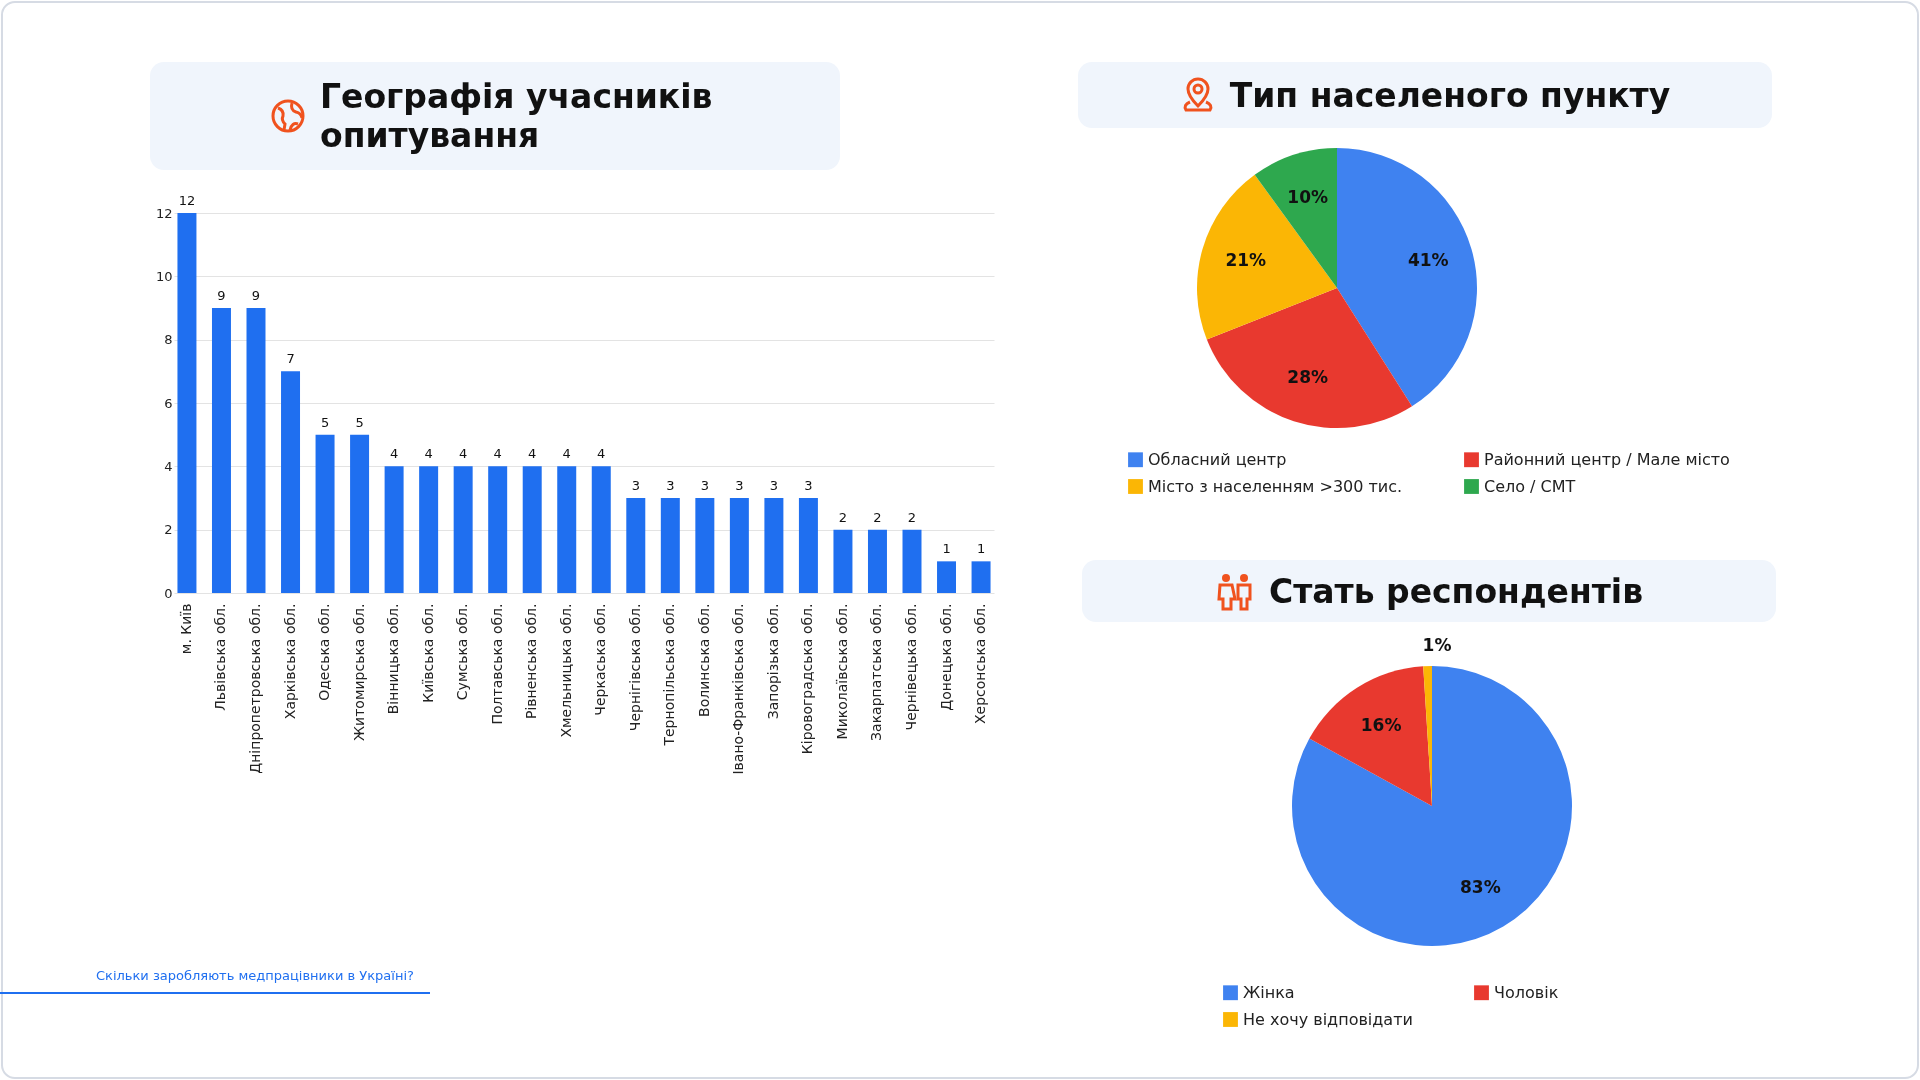 Image resolution: width=1920 pixels, height=1080 pixels. Describe the element at coordinates (1480, 886) in the screenshot. I see `data-label: 83%` at that location.